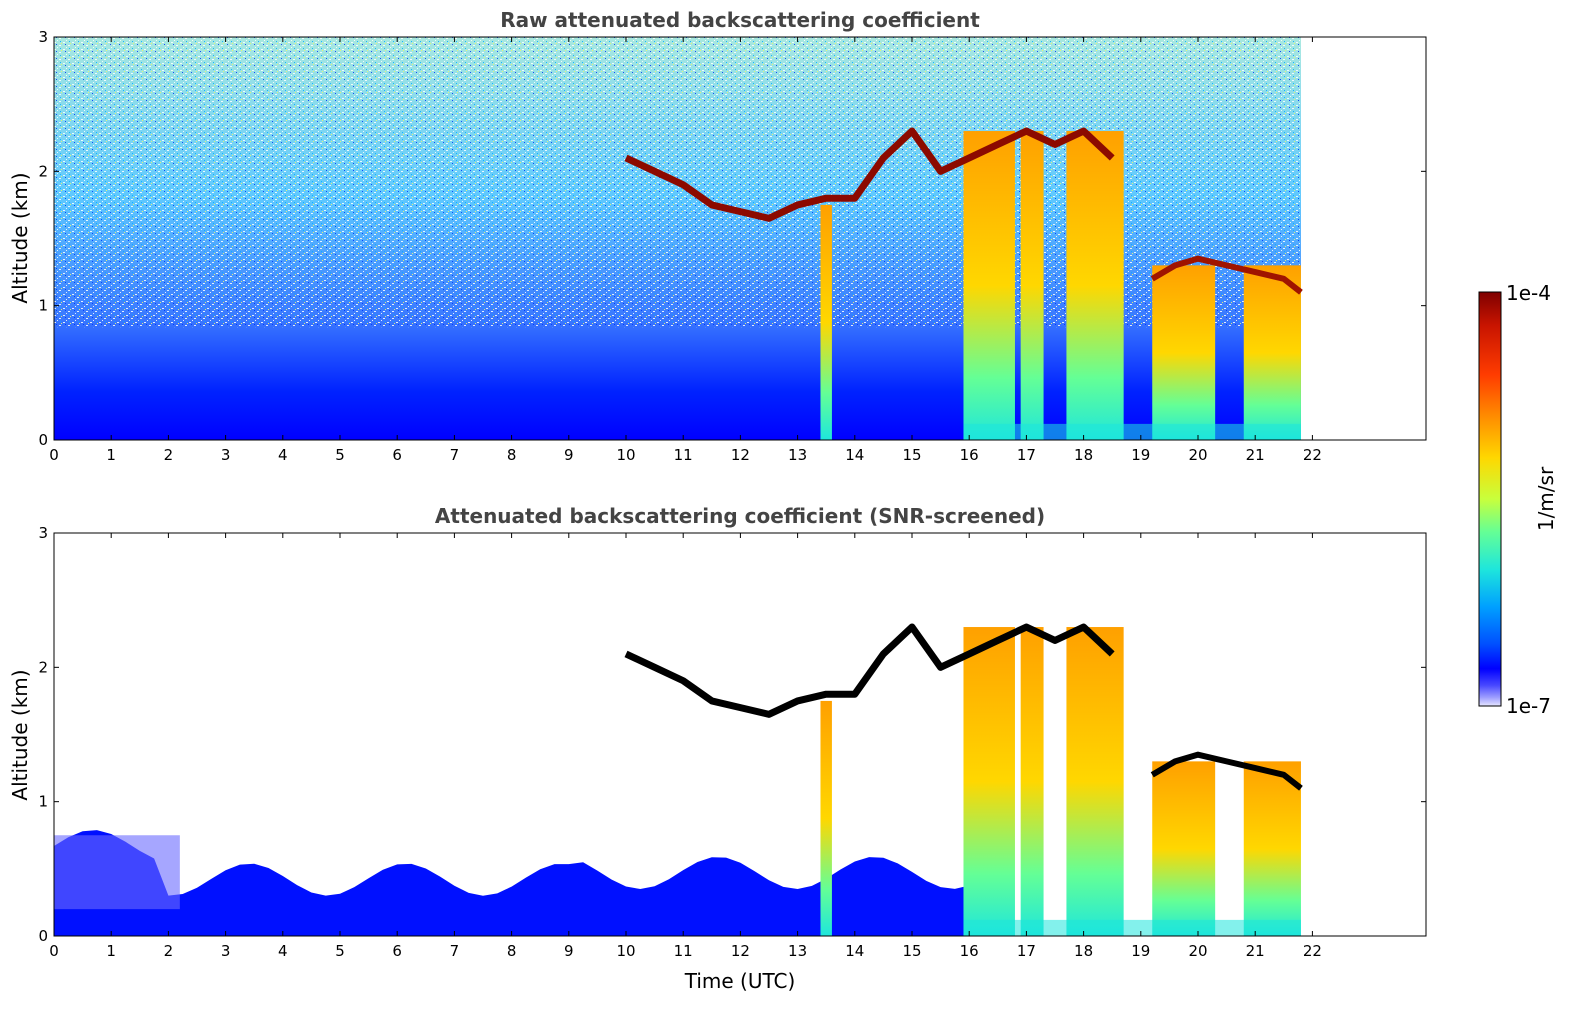  I want to click on colorbar-min-label: 1e-7, so click(1528, 706).